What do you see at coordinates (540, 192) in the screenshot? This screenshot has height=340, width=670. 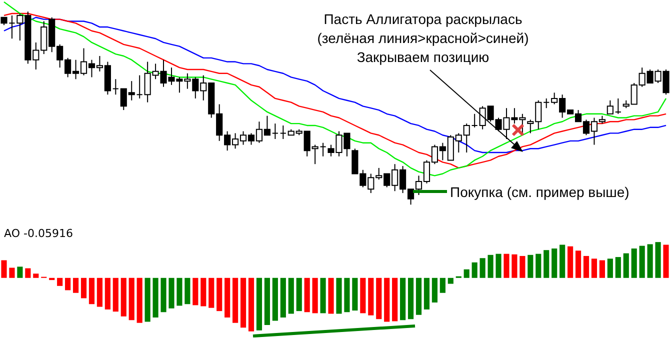 I see `annotation: Покупка (см. пример выше)` at bounding box center [540, 192].